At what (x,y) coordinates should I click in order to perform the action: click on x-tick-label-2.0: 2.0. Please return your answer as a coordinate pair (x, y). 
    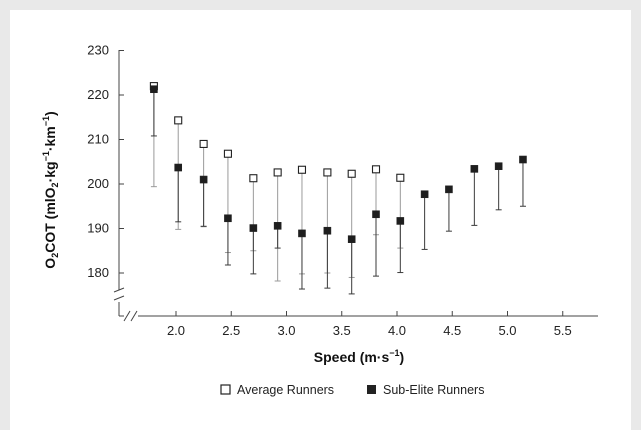
    Looking at the image, I should click on (176, 330).